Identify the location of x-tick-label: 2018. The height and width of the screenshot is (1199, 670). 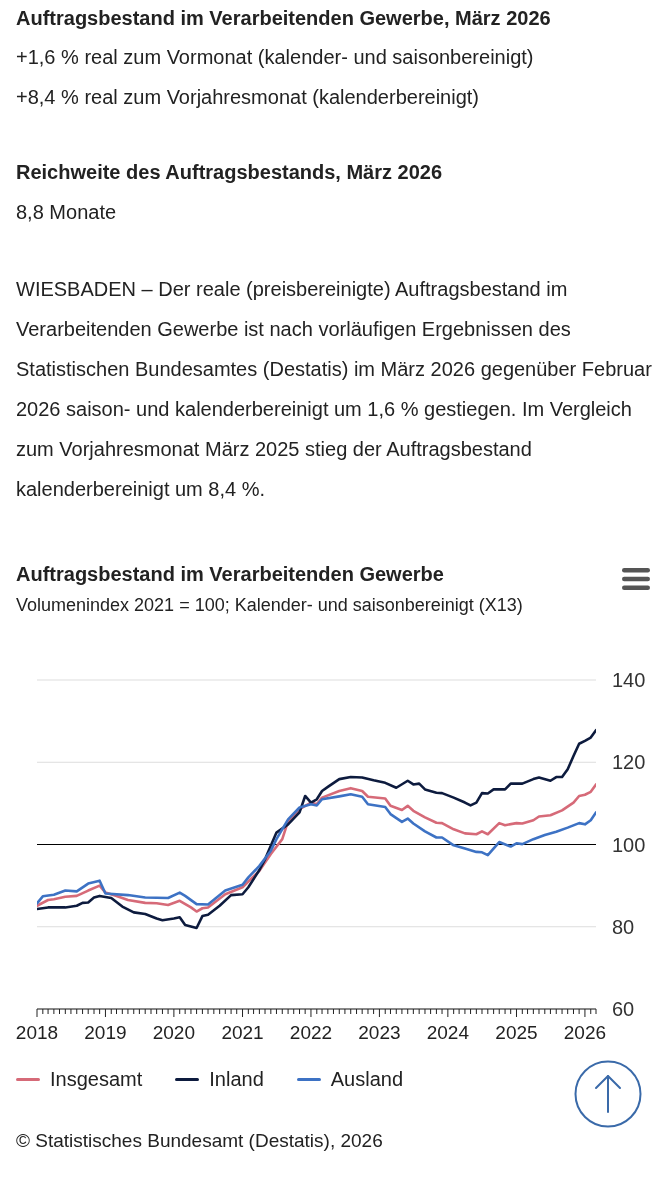
(37, 1032).